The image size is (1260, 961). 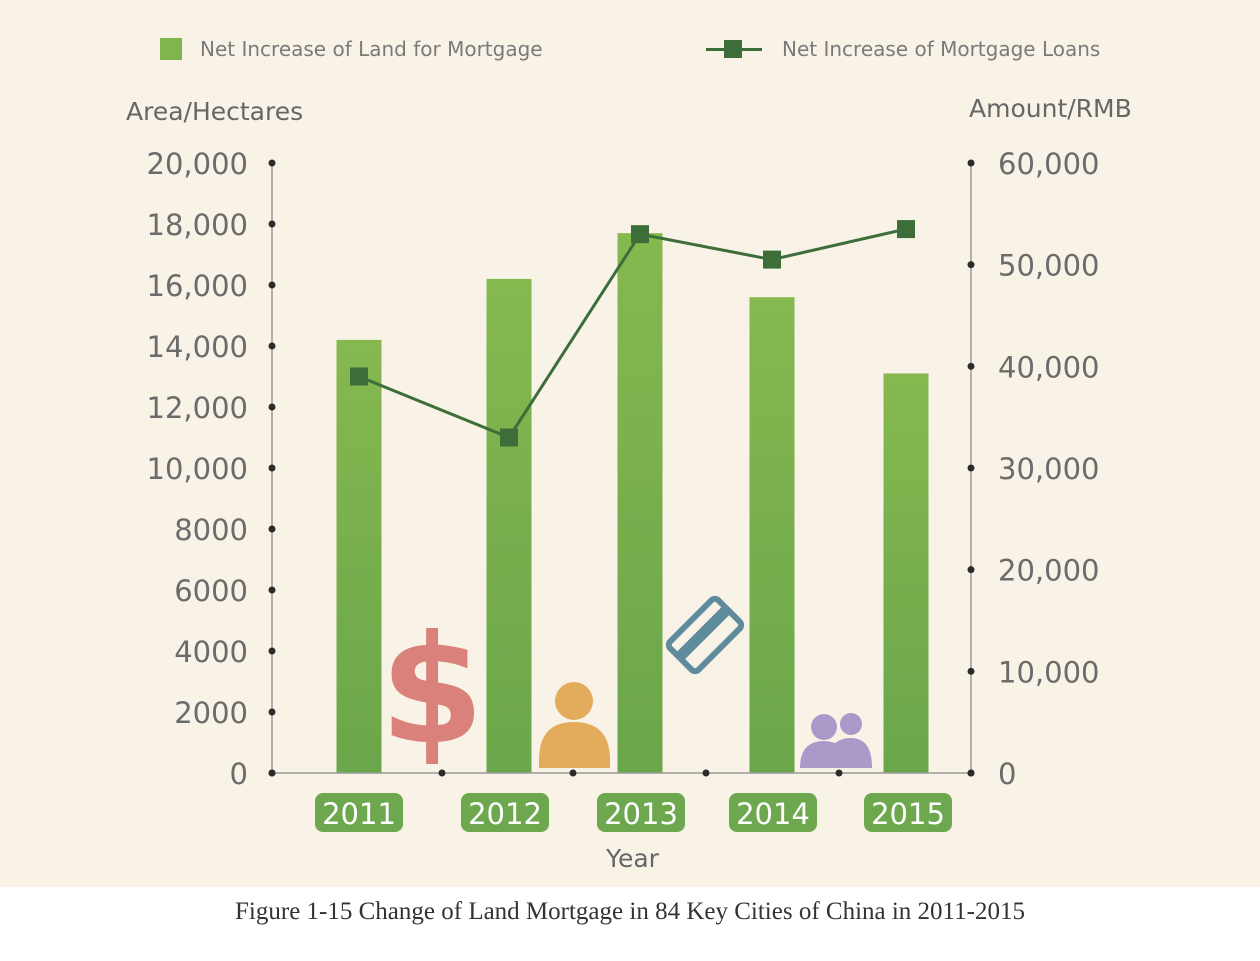 What do you see at coordinates (640, 234) in the screenshot?
I see `loan-marker-2013` at bounding box center [640, 234].